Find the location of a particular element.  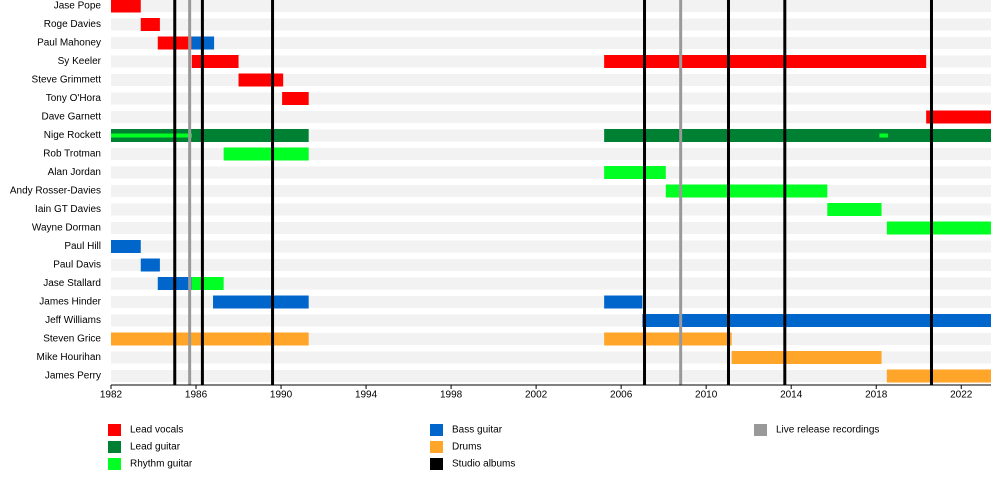

x-tick-label: 2002 is located at coordinates (536, 395).